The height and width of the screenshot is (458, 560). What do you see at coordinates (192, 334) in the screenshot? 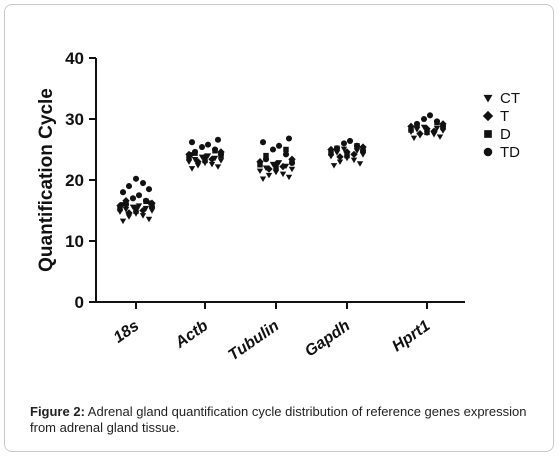
I see `x-tick-label: Actb` at bounding box center [192, 334].